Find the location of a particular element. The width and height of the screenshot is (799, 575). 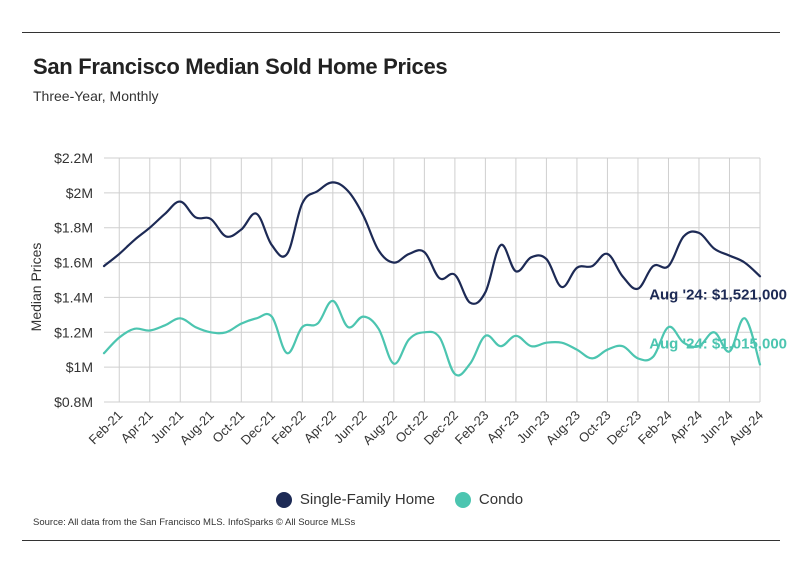

x-tick-label: Dec-21 is located at coordinates (258, 428).